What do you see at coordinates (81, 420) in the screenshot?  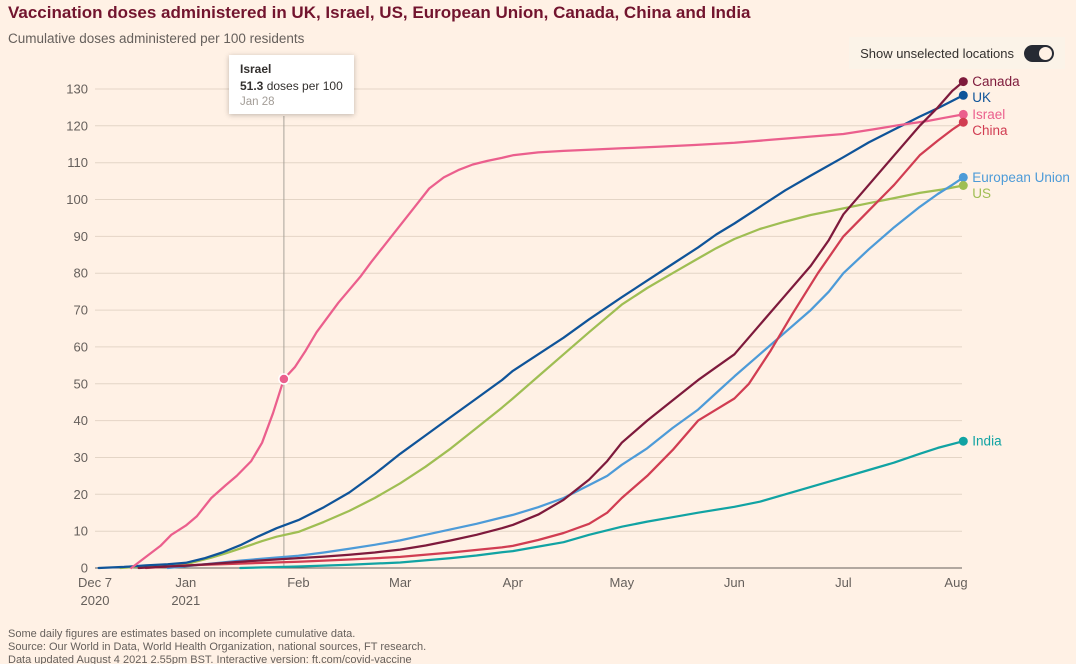 I see `y-tick-label: 40` at bounding box center [81, 420].